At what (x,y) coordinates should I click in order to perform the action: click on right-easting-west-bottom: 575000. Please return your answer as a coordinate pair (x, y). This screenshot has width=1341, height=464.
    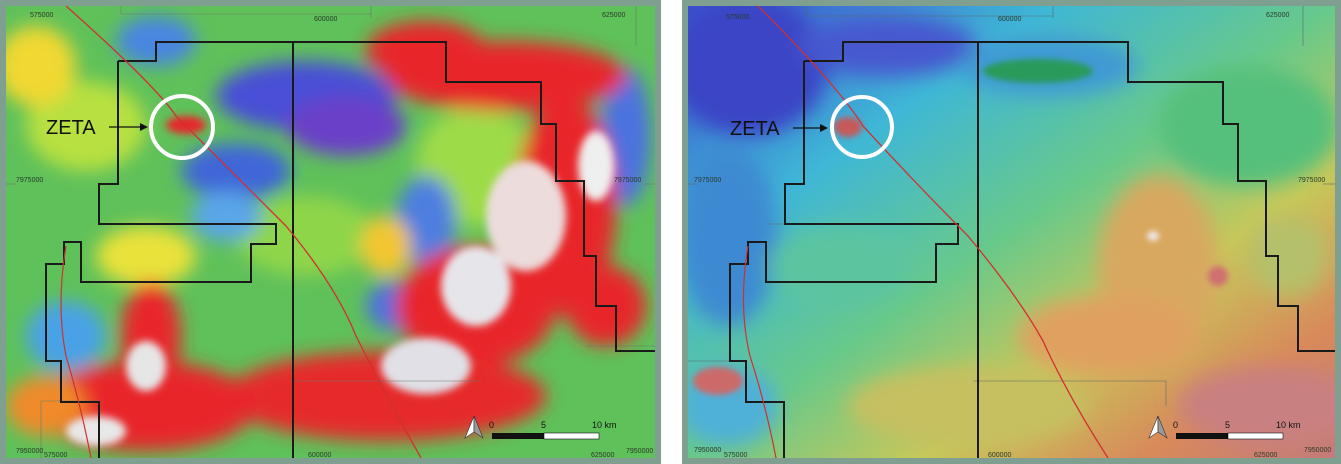
    Looking at the image, I should click on (735, 455).